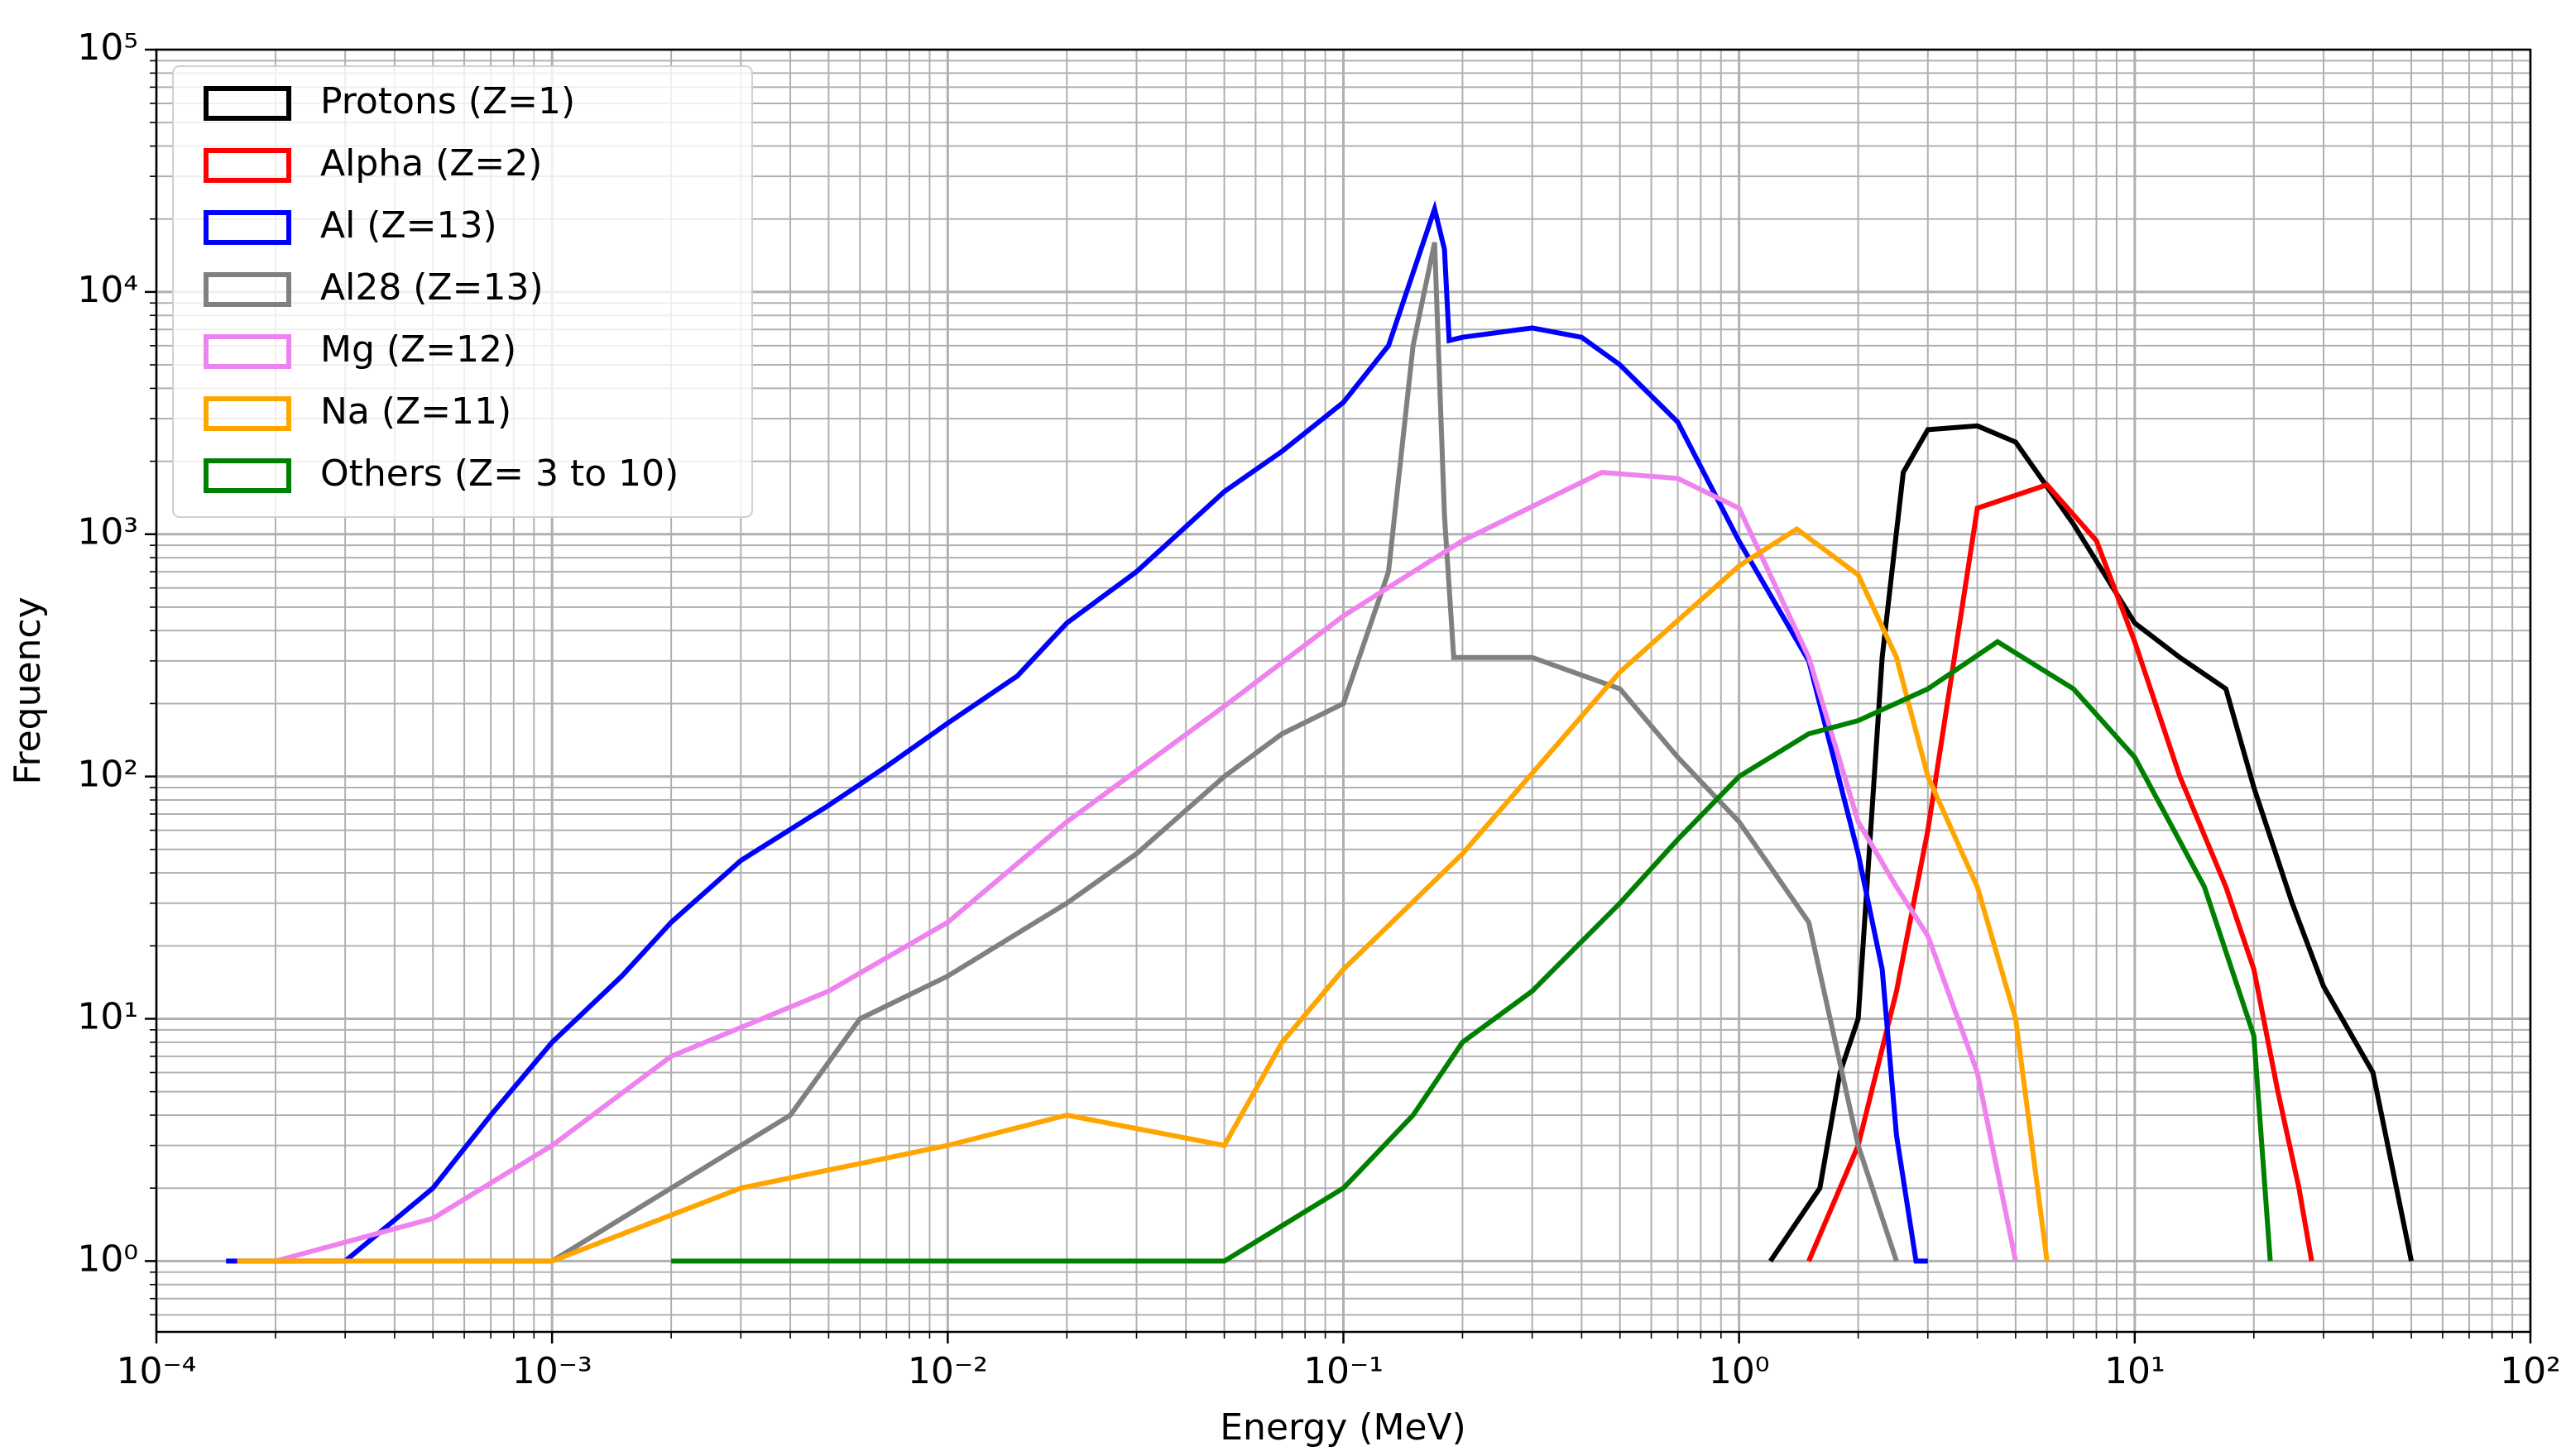 This screenshot has height=1456, width=2566. What do you see at coordinates (107, 47) in the screenshot?
I see `y-tick-label: 10⁵` at bounding box center [107, 47].